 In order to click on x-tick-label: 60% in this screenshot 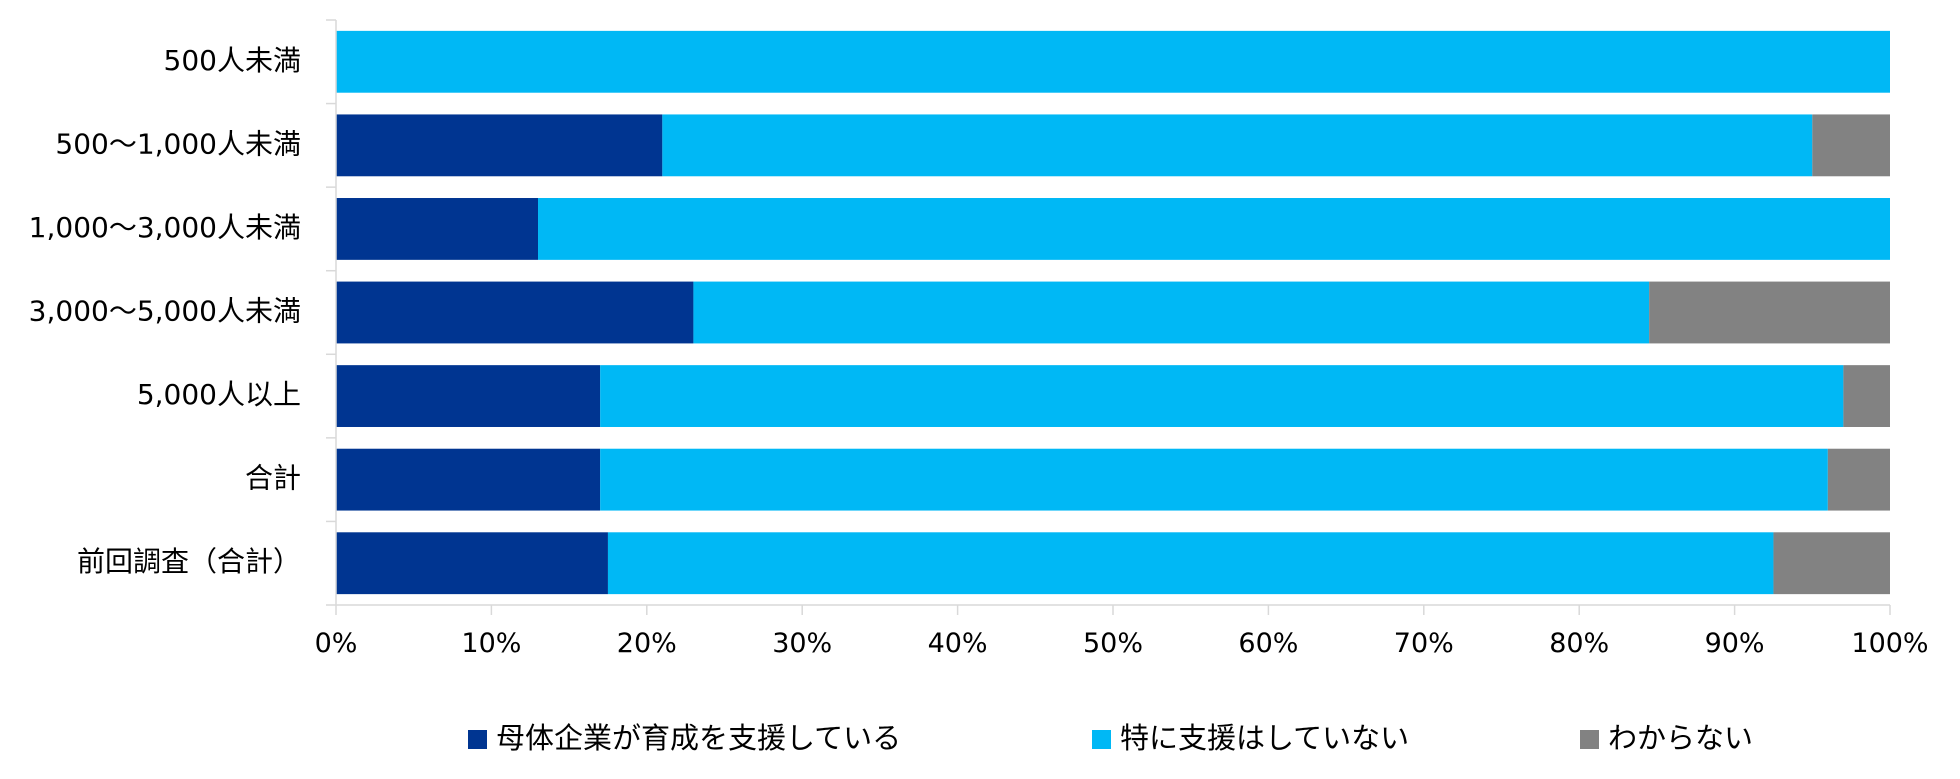, I will do `click(1268, 643)`.